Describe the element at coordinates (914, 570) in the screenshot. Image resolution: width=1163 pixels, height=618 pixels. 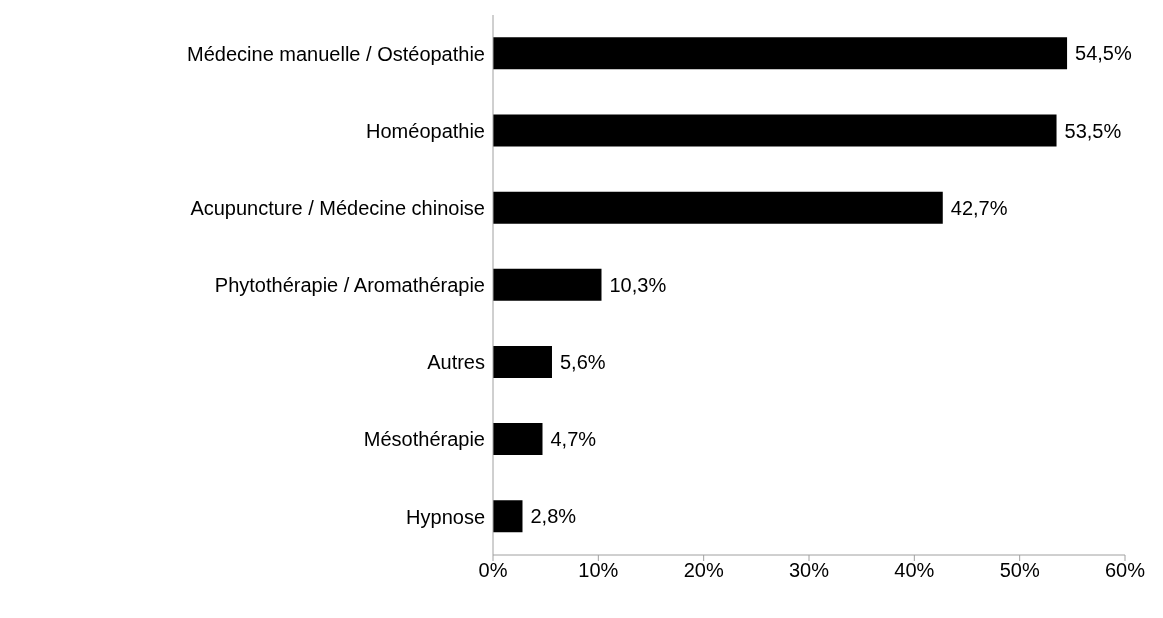
I see `x-tick-label: 40%` at that location.